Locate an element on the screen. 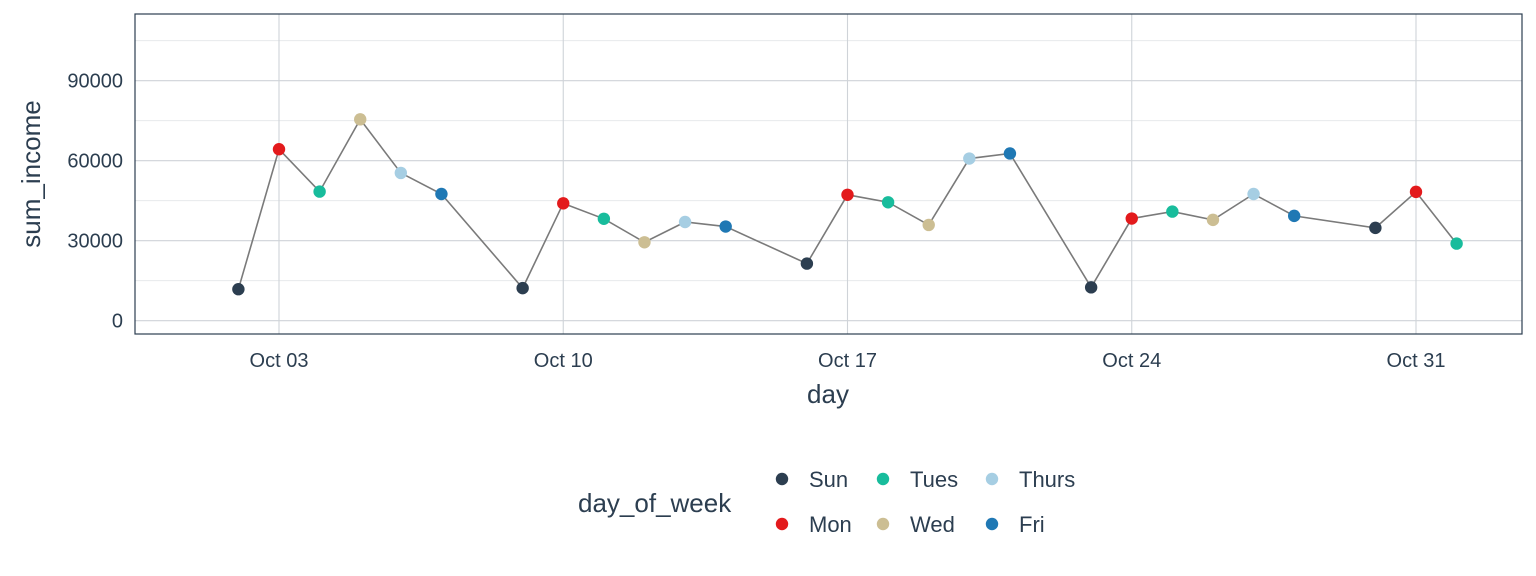 The width and height of the screenshot is (1536, 576). legend: Sun Mon Tues Wed Thurs Fri is located at coordinates (925, 502).